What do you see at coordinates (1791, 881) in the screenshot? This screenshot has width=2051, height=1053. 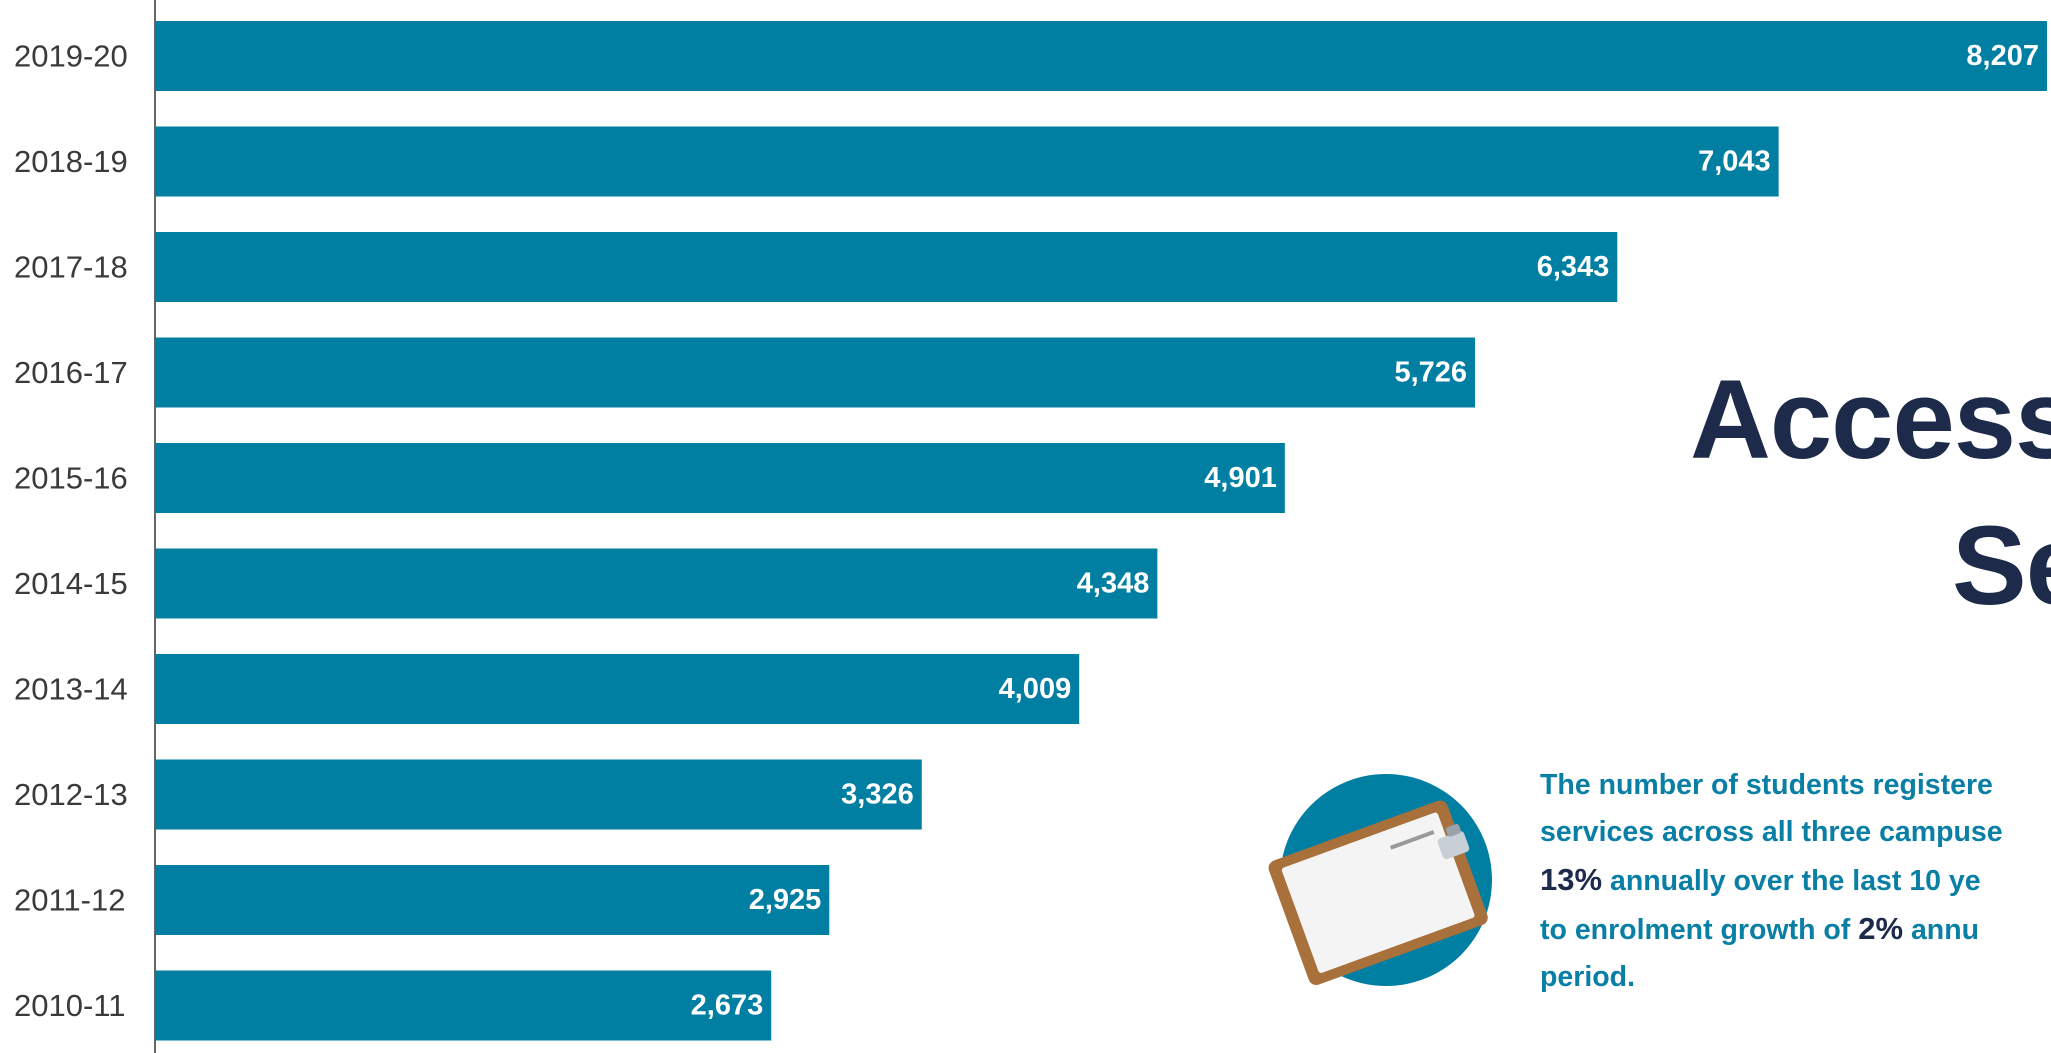 I see `description-text-fragment: annually over the last 10 ye` at bounding box center [1791, 881].